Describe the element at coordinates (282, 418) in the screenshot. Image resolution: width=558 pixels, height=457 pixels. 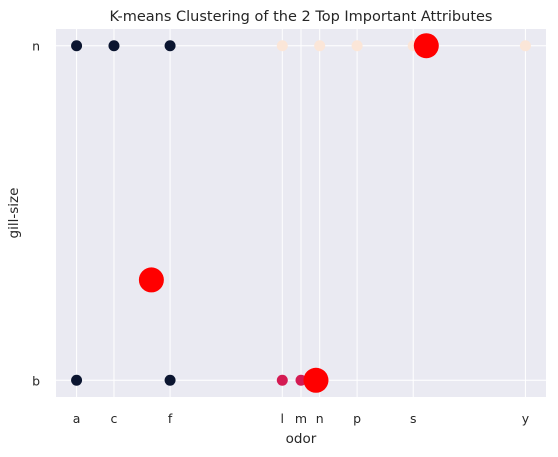
I see `x-tick-label: l` at that location.